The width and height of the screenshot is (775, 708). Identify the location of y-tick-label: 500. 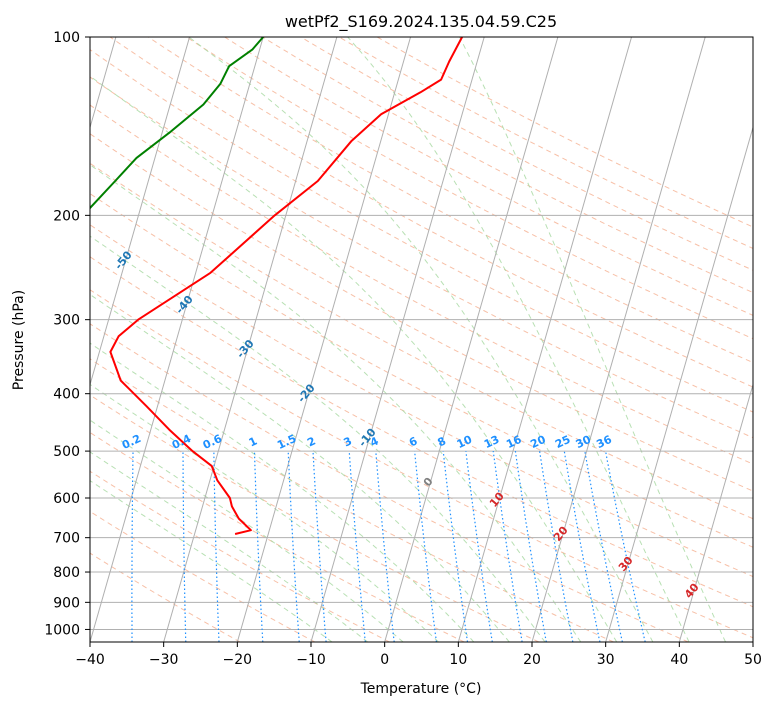
(66, 452).